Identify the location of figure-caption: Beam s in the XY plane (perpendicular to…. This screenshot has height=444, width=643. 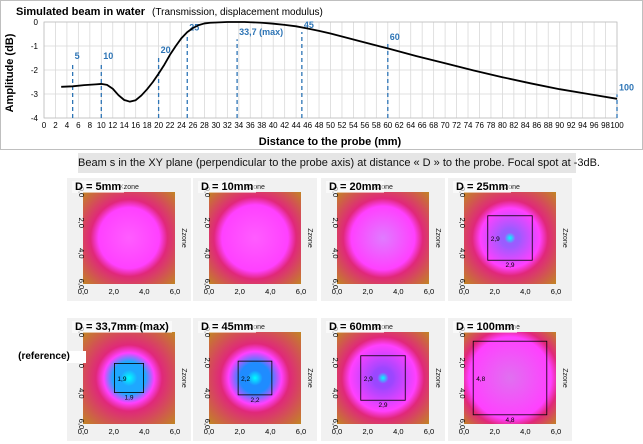
(339, 163).